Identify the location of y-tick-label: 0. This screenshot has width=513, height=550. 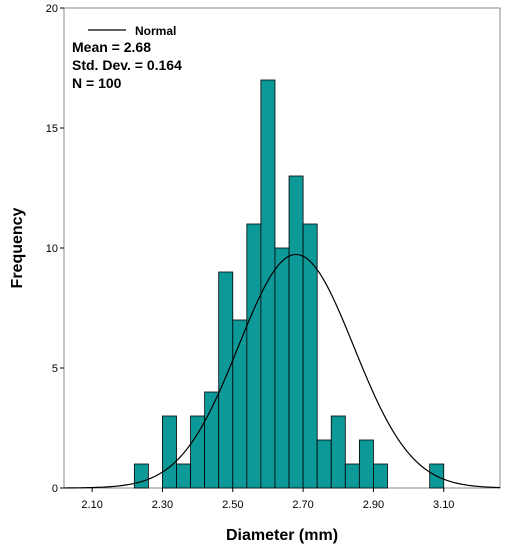
(55, 489).